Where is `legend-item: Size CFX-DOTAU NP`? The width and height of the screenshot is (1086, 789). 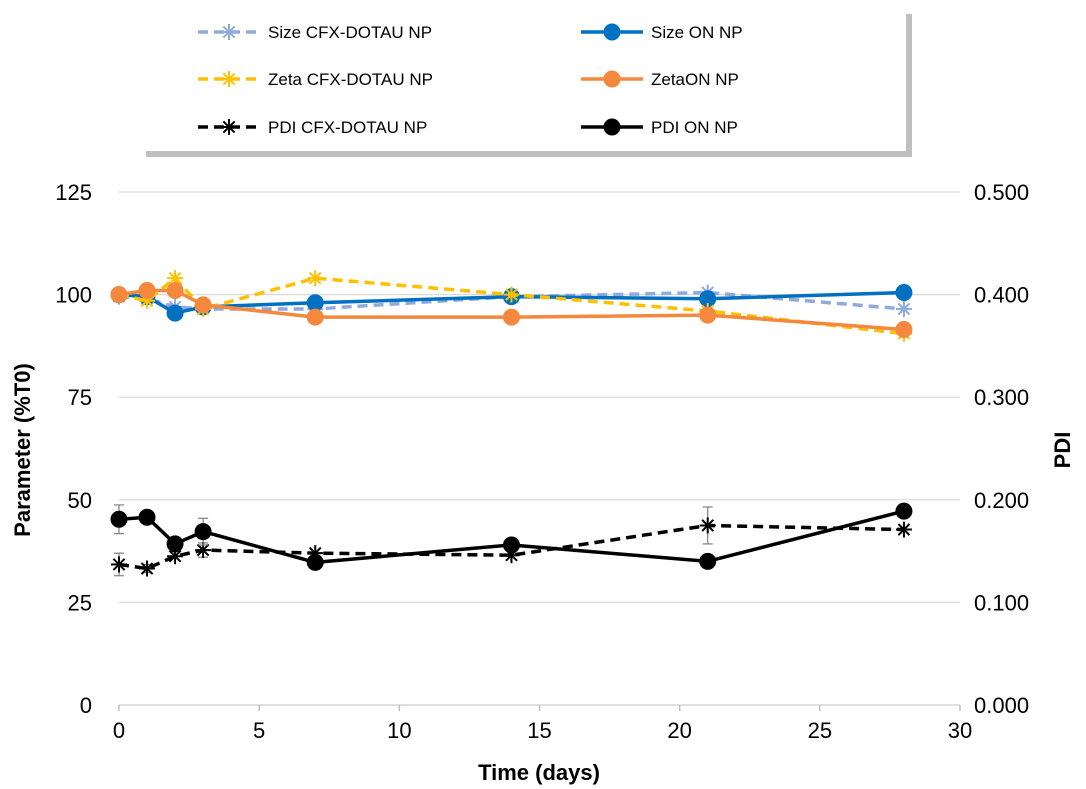
legend-item: Size CFX-DOTAU NP is located at coordinates (315, 32).